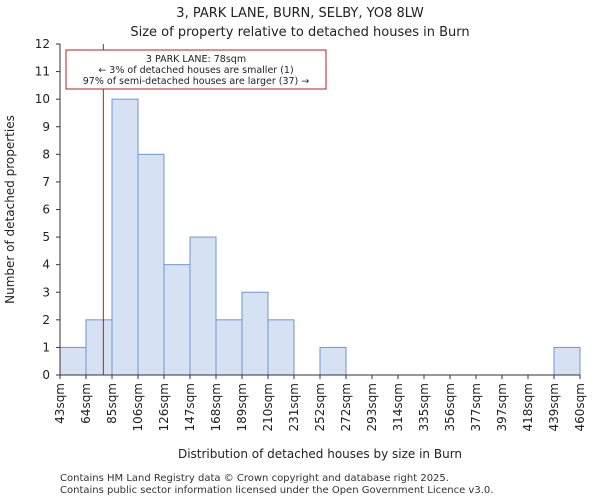 This screenshot has height=500, width=600. I want to click on y-tick-label: 6, so click(46, 210).